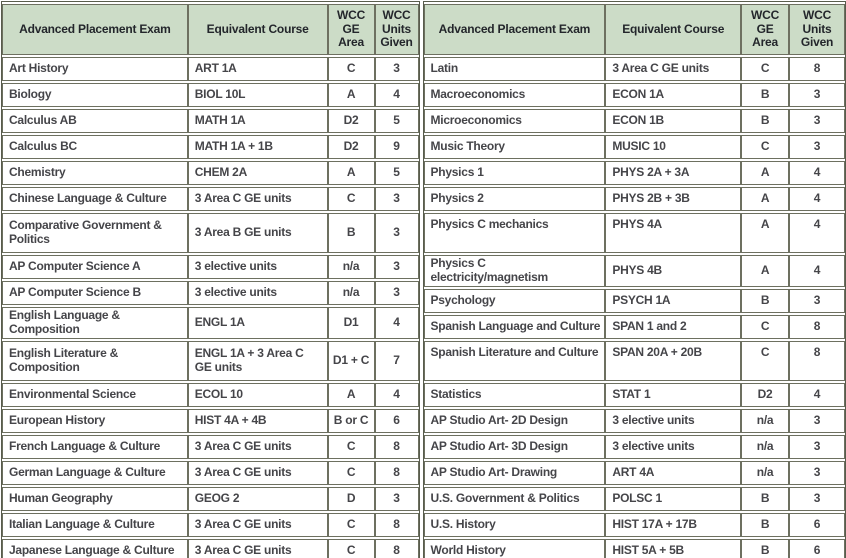 The width and height of the screenshot is (846, 558). What do you see at coordinates (95, 293) in the screenshot?
I see `exam-cell: AP Computer Science B` at bounding box center [95, 293].